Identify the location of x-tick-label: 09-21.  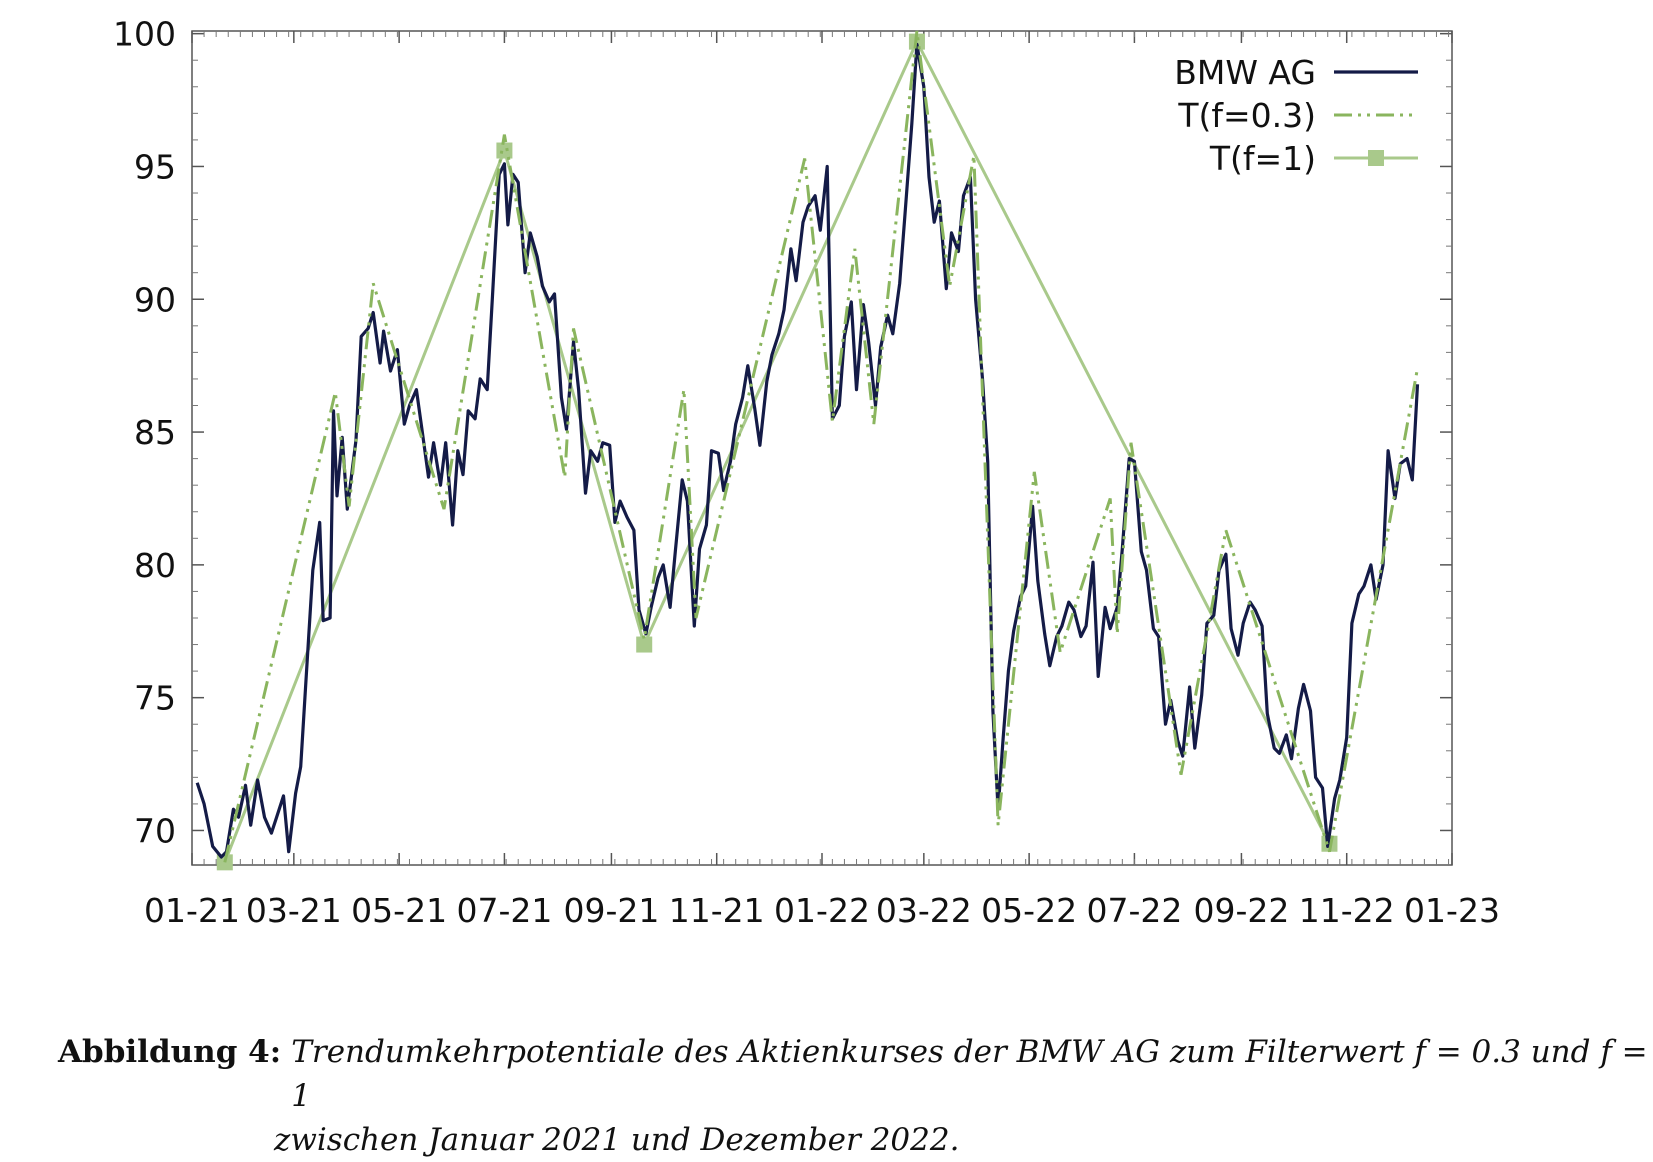
(611, 910).